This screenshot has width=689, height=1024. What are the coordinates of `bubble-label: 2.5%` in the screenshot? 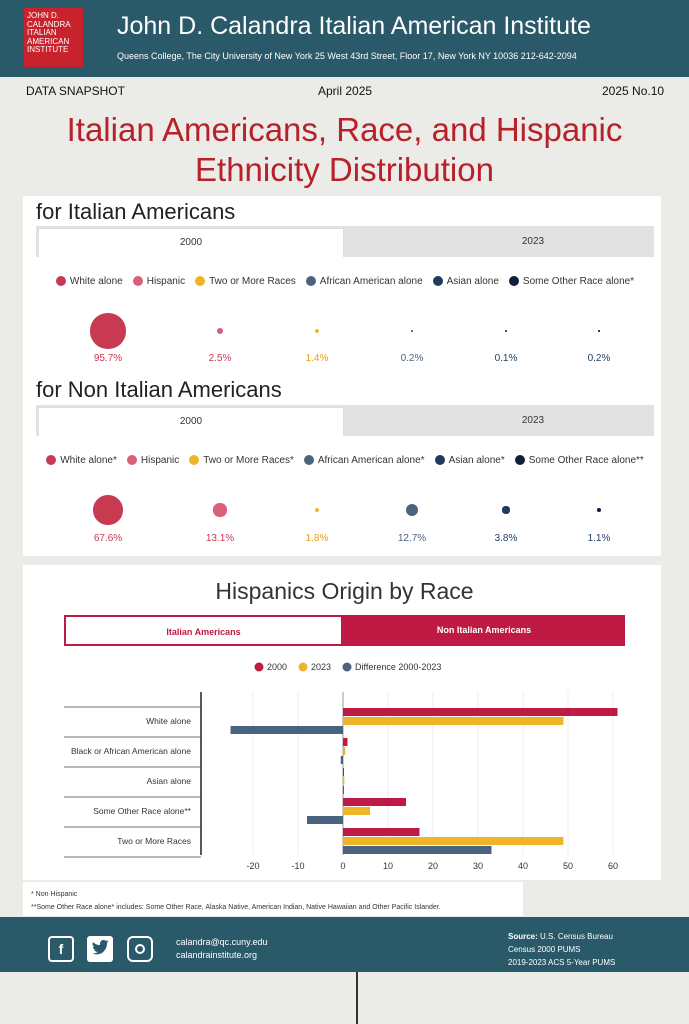 It's located at (220, 358).